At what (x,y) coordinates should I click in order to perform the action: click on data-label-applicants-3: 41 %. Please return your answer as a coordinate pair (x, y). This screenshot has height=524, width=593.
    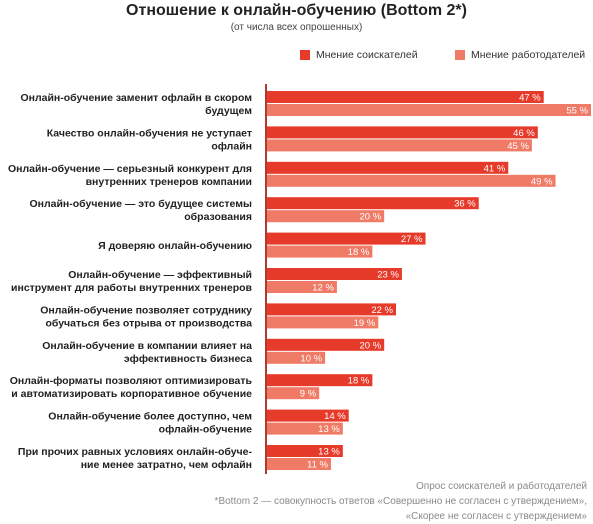
    Looking at the image, I should click on (495, 168).